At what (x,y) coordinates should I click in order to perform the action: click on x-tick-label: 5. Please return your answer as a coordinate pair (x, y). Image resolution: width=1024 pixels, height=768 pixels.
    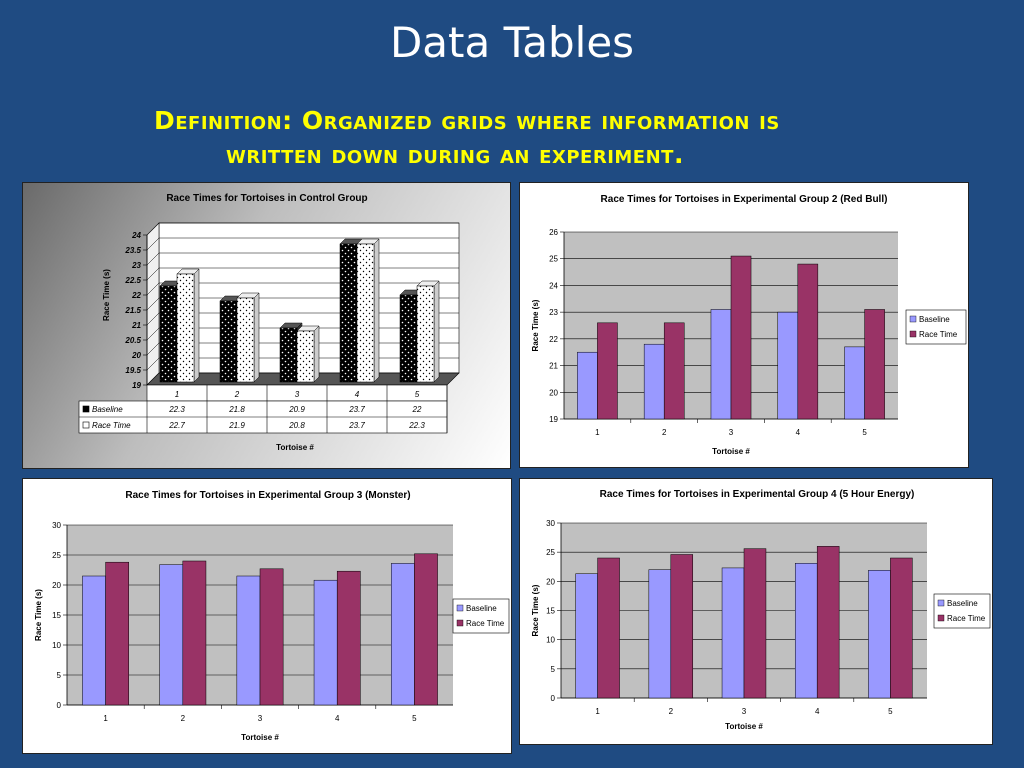
    Looking at the image, I should click on (864, 432).